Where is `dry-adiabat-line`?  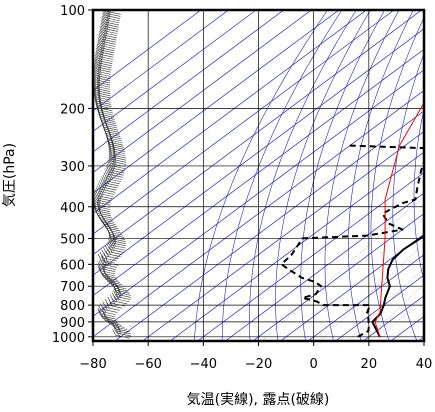
dry-adiabat-line is located at coordinates (397, 178).